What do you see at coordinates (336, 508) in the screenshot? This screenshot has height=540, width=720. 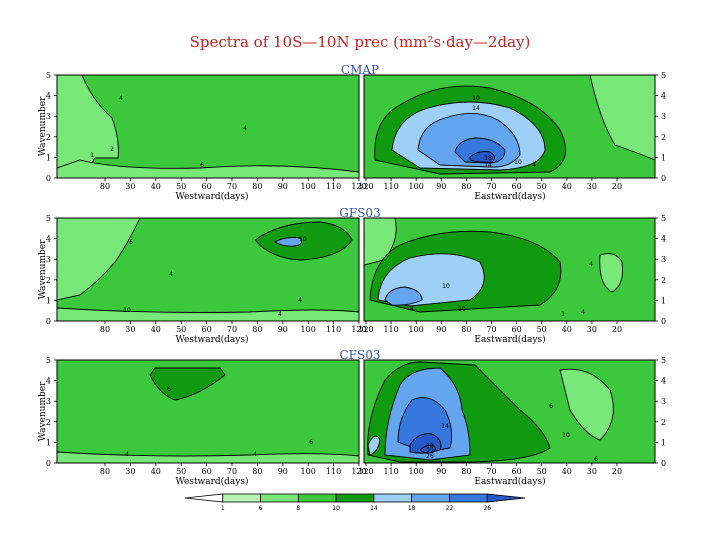 I see `colorbar-label: 10` at bounding box center [336, 508].